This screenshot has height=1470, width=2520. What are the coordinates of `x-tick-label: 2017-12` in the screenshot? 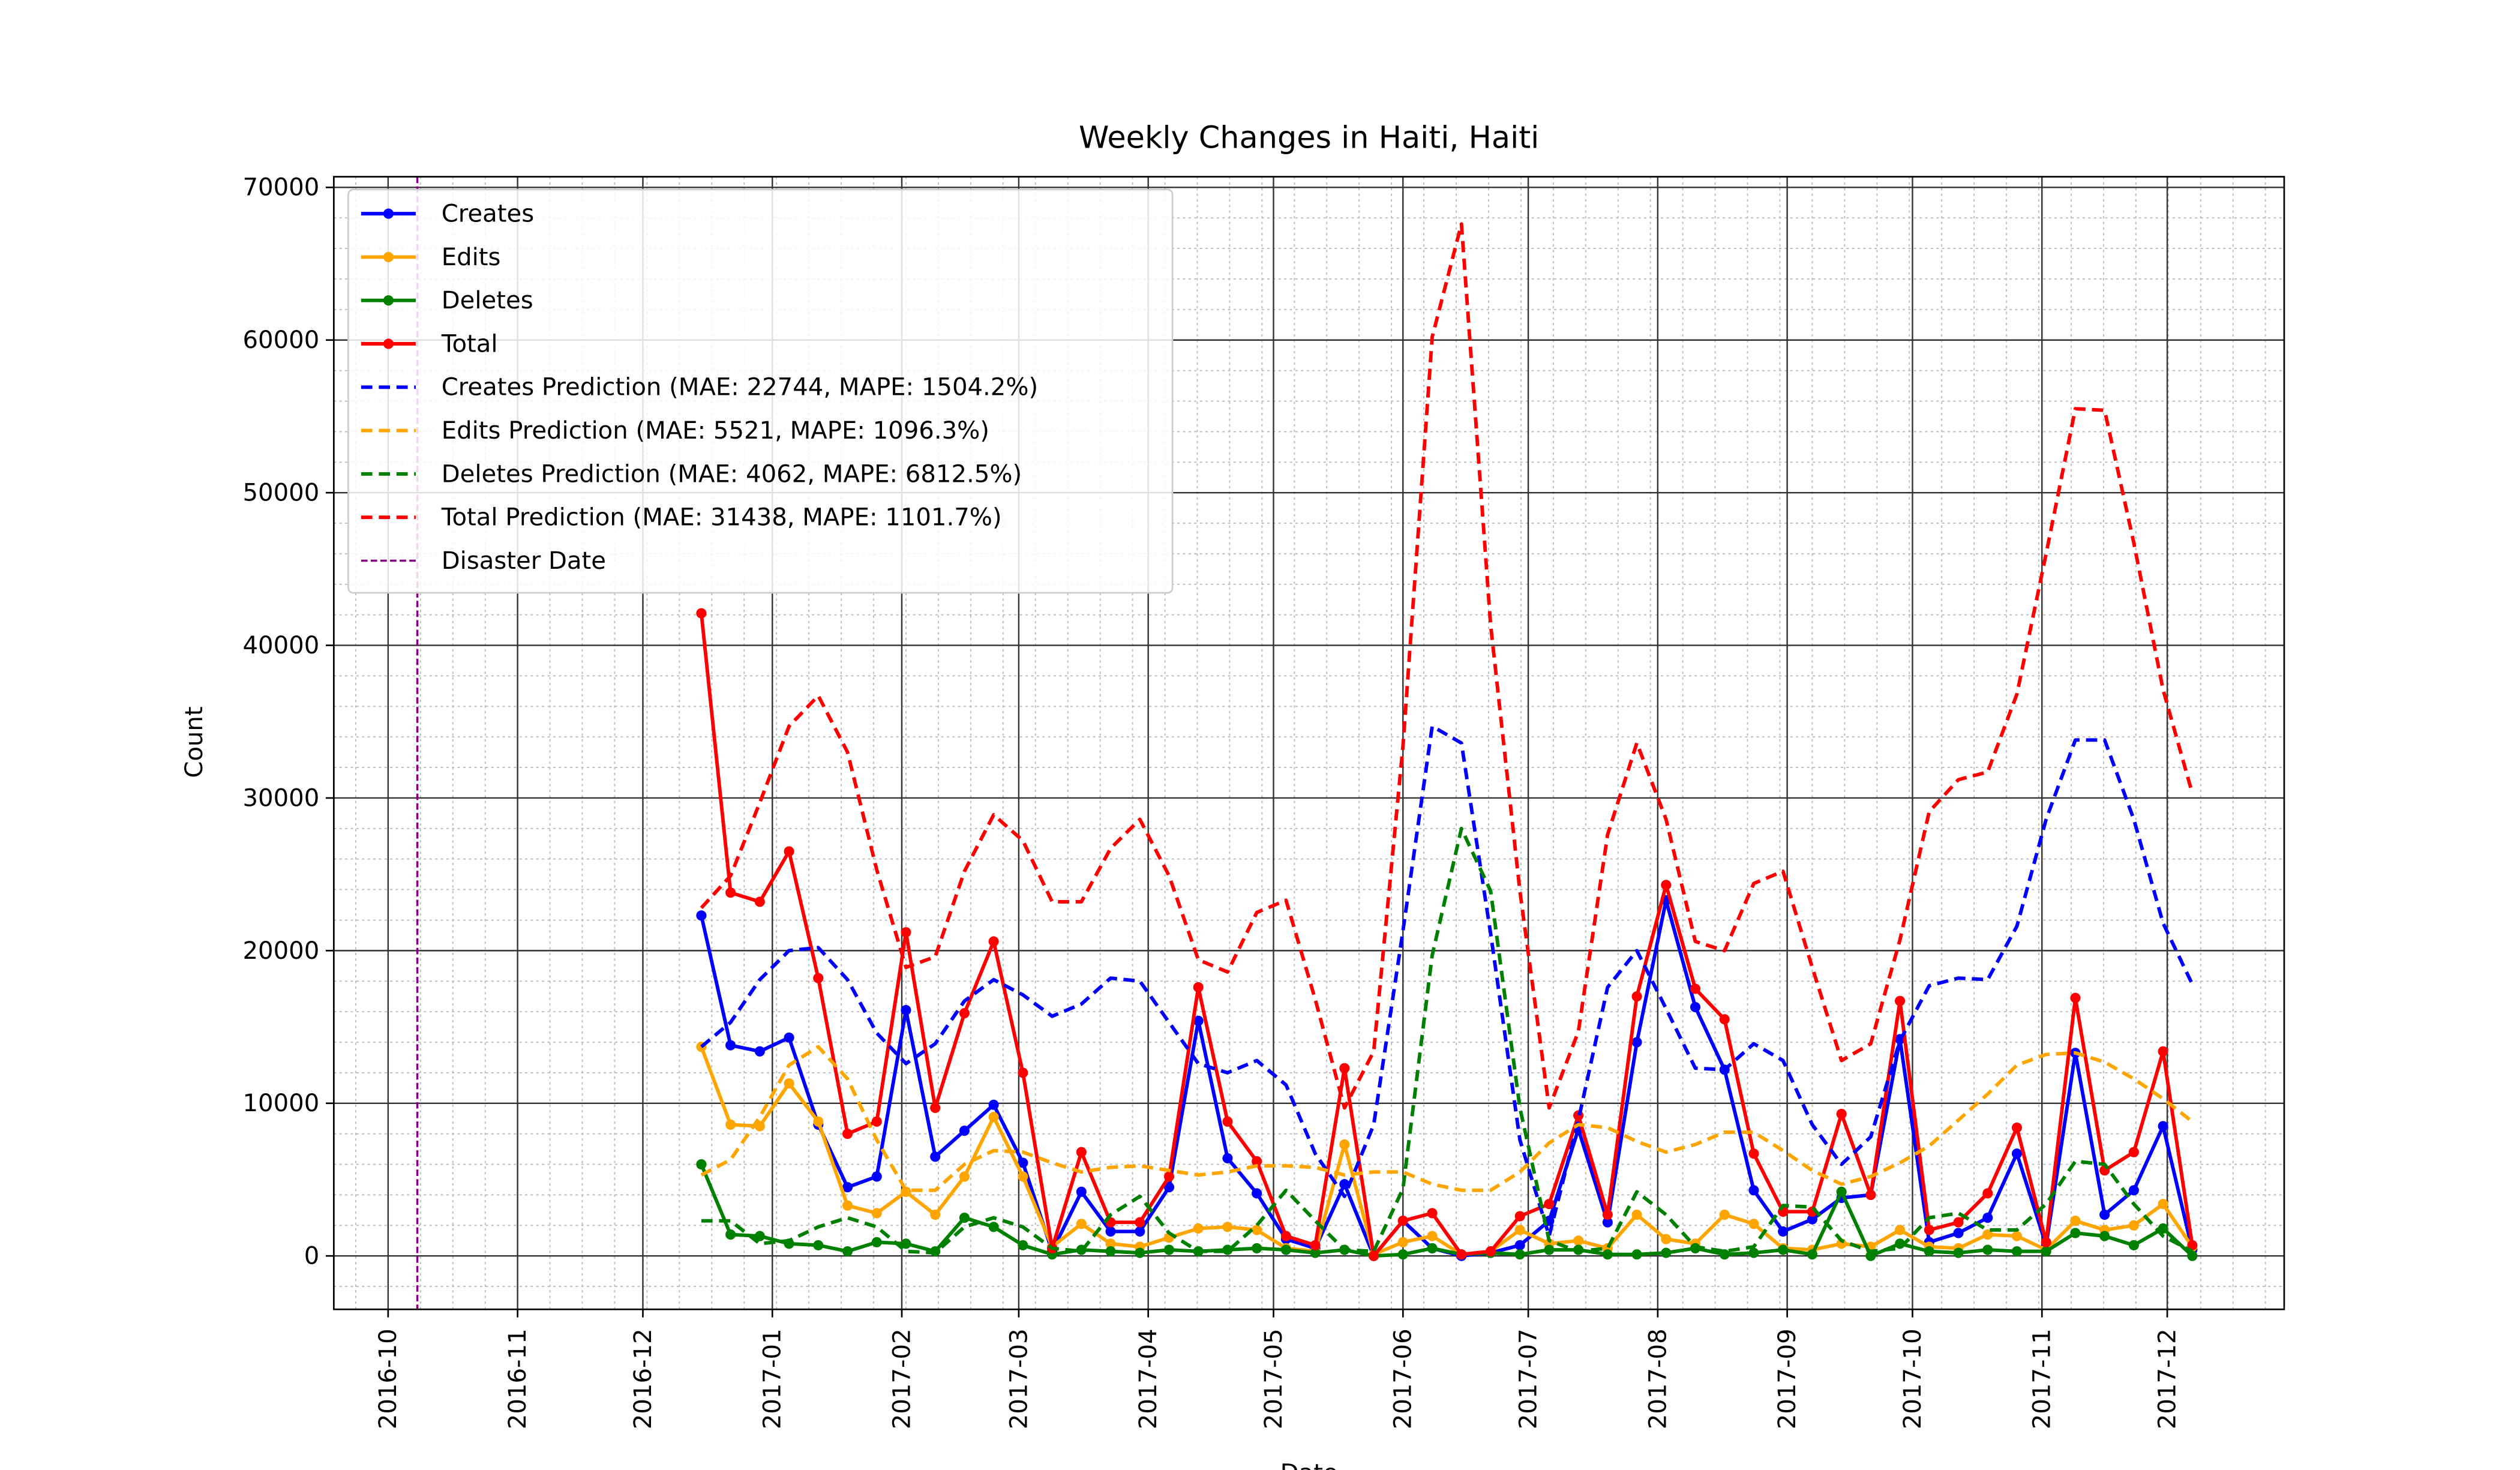 It's located at (2167, 1378).